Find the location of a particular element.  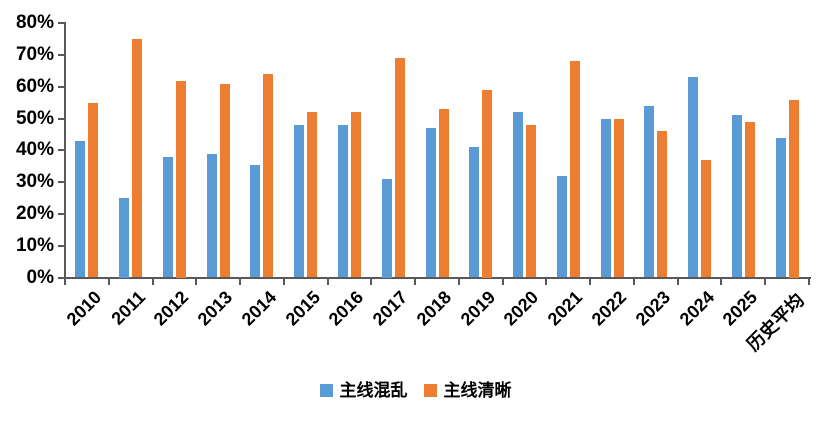

bar-2022-series2 is located at coordinates (618, 198).